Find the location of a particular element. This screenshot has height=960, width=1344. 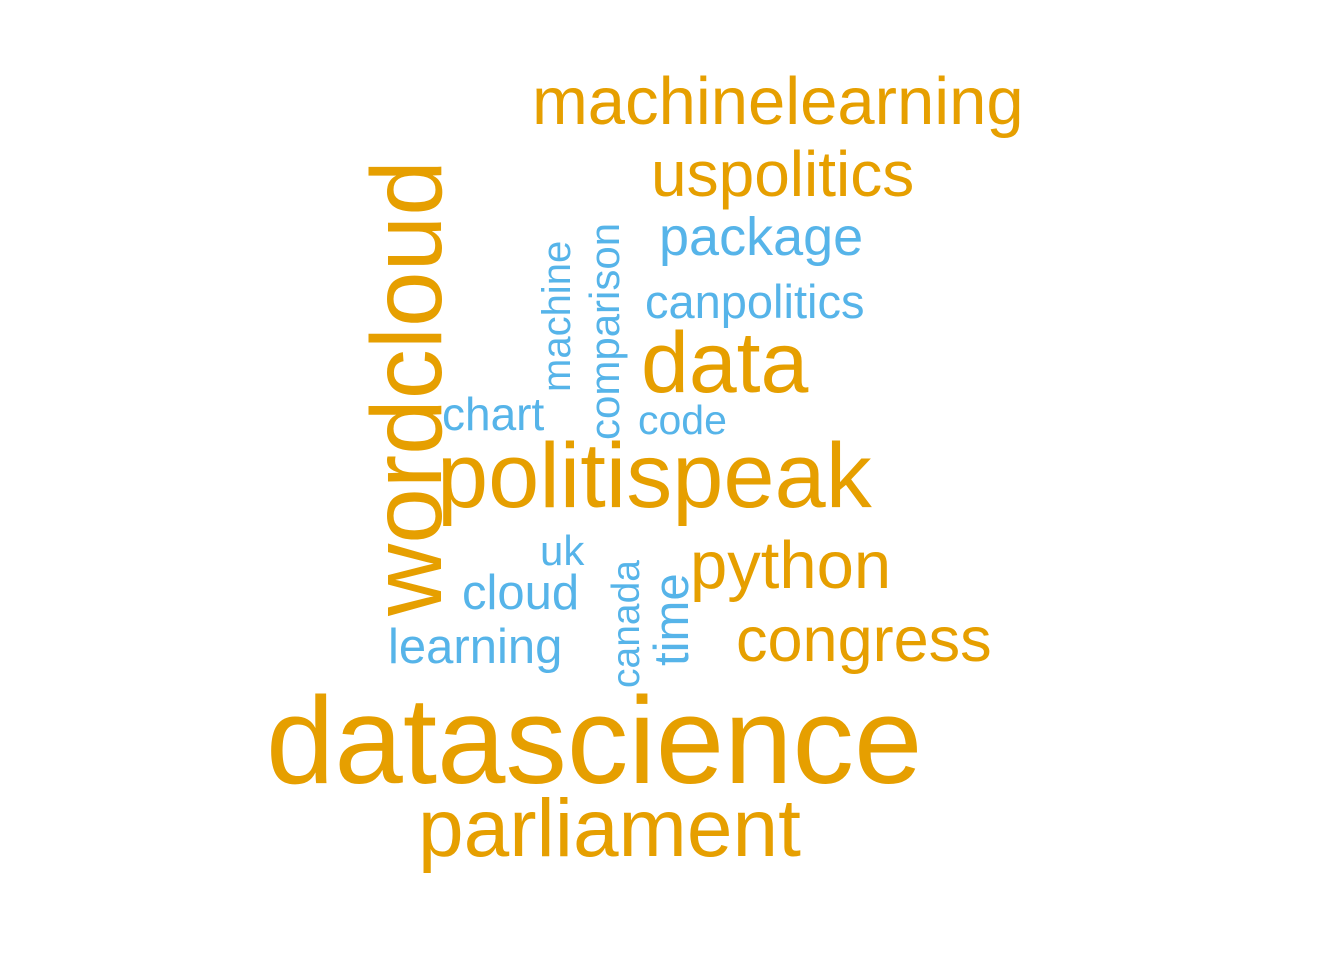

word-data: data is located at coordinates (725, 363).